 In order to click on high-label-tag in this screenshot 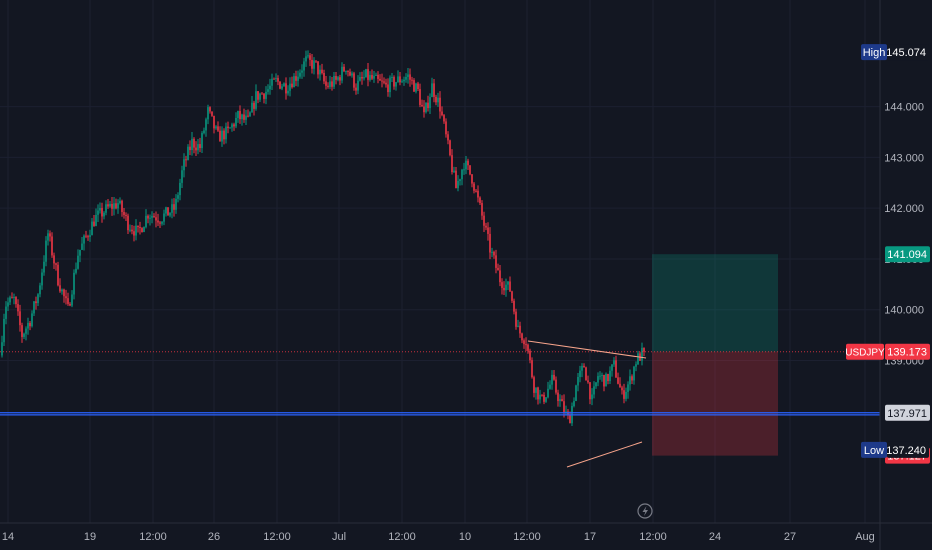, I will do `click(874, 52)`.